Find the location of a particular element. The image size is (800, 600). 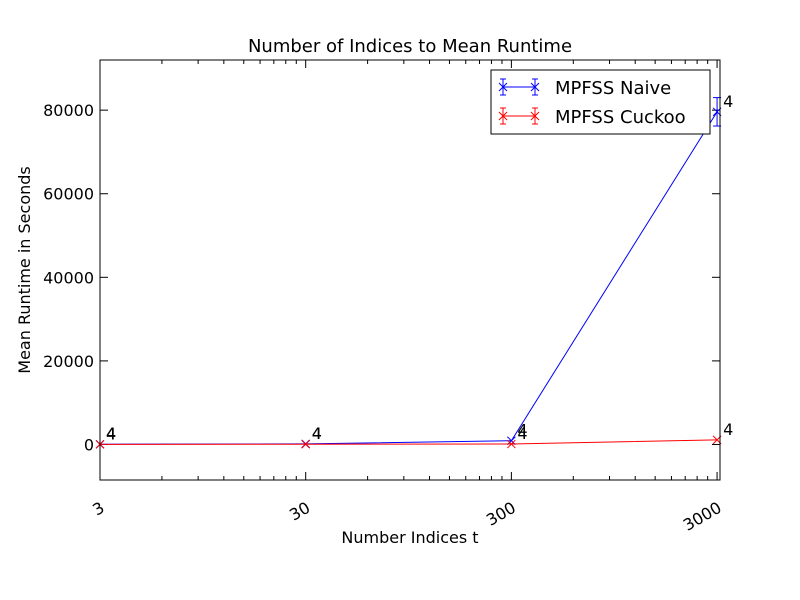

y-tick-label: 80000 is located at coordinates (68, 110).